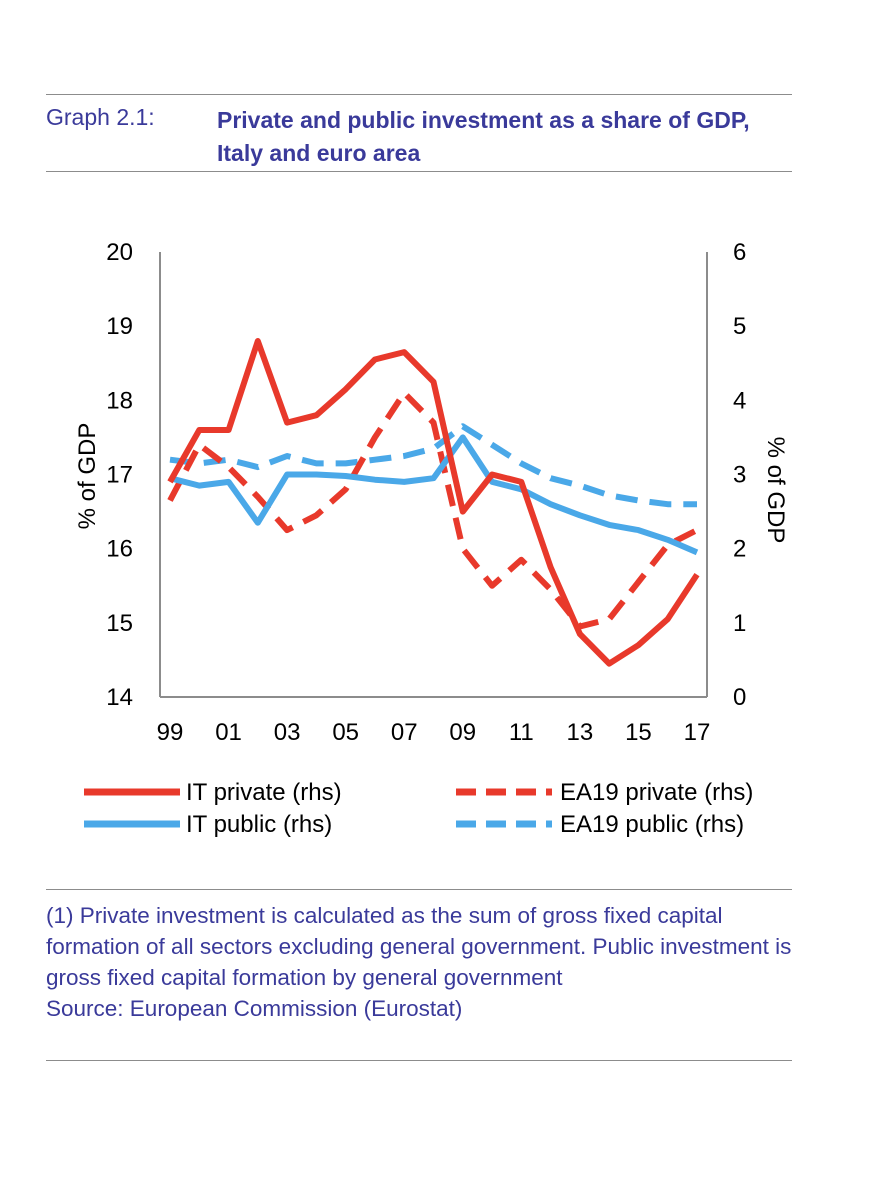 The image size is (880, 1200). Describe the element at coordinates (119, 697) in the screenshot. I see `left-tick-label: 14` at that location.